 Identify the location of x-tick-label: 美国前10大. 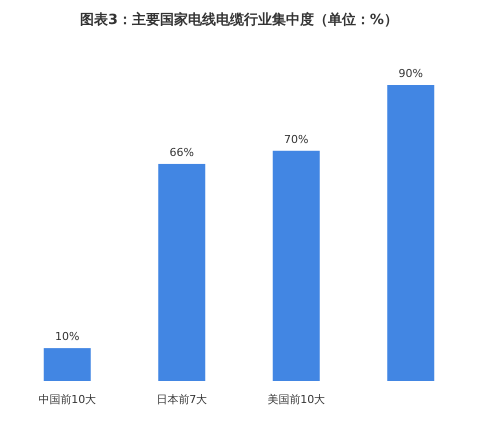
(296, 399).